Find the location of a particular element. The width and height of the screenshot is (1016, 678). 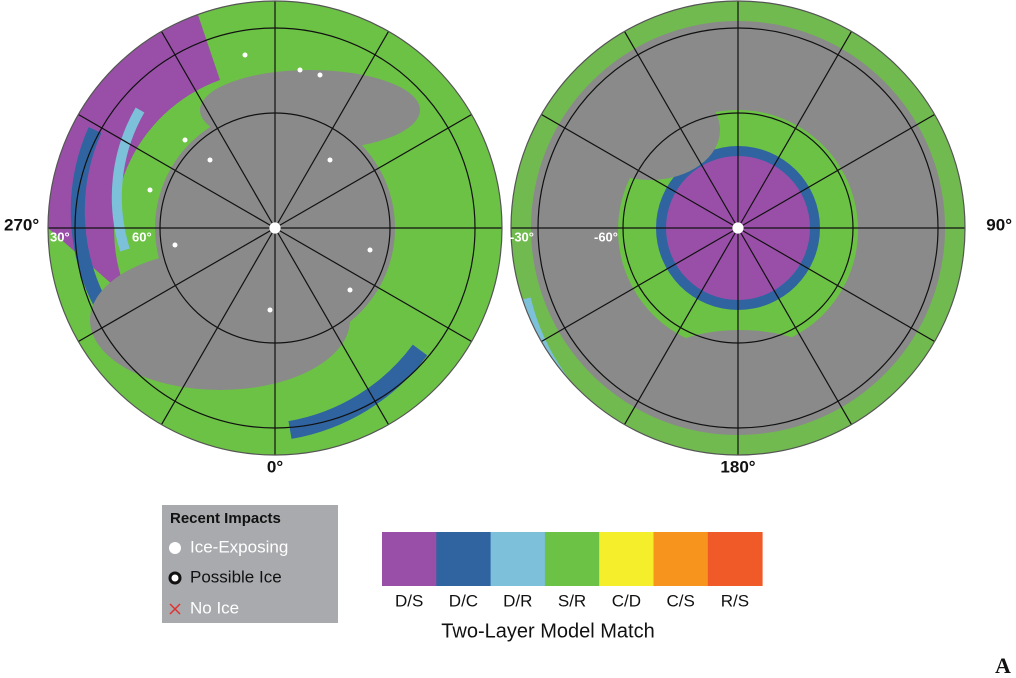

colorbar-label: C/S is located at coordinates (680, 600).